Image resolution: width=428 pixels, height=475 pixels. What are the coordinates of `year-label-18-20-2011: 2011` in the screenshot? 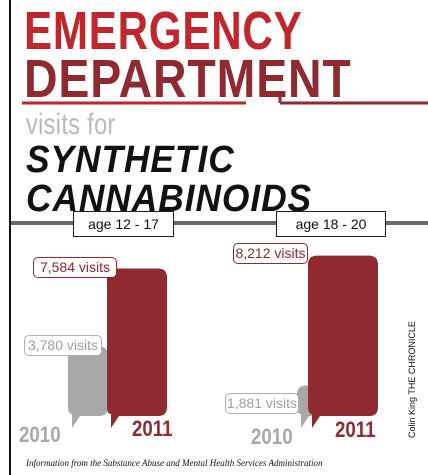 It's located at (355, 429).